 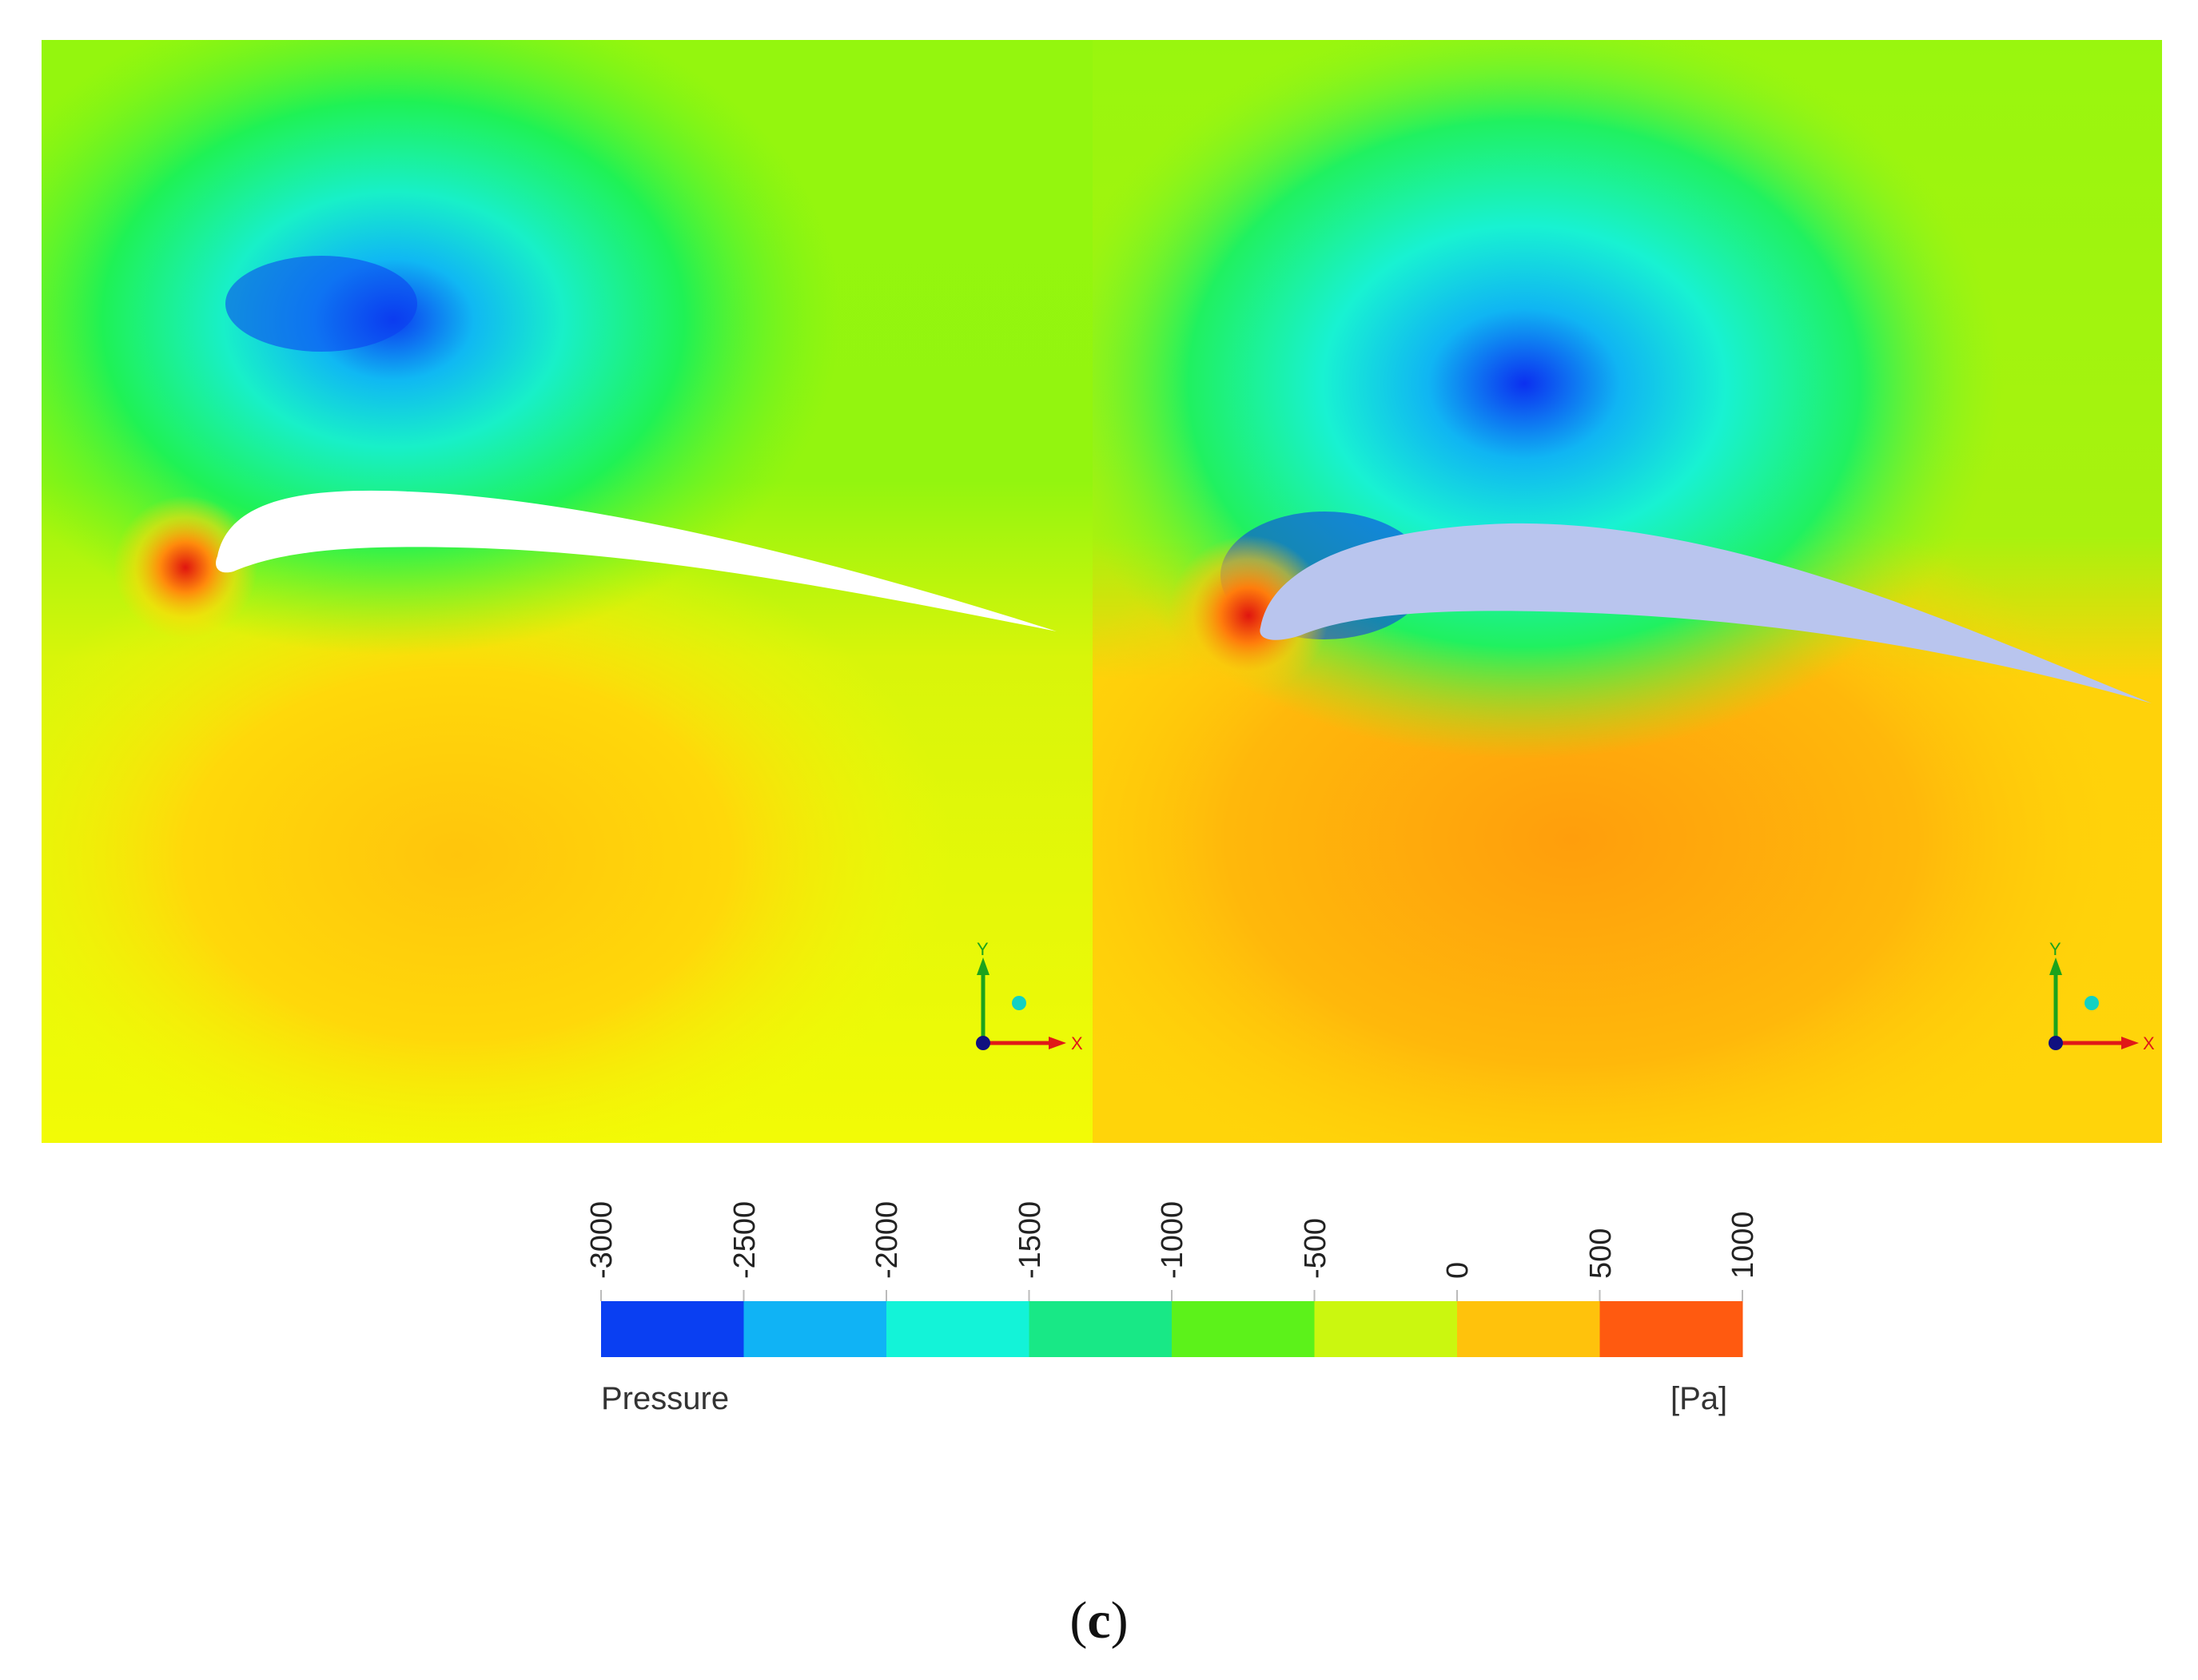 I want to click on legend-tick-label: -500, so click(x=1315, y=1248).